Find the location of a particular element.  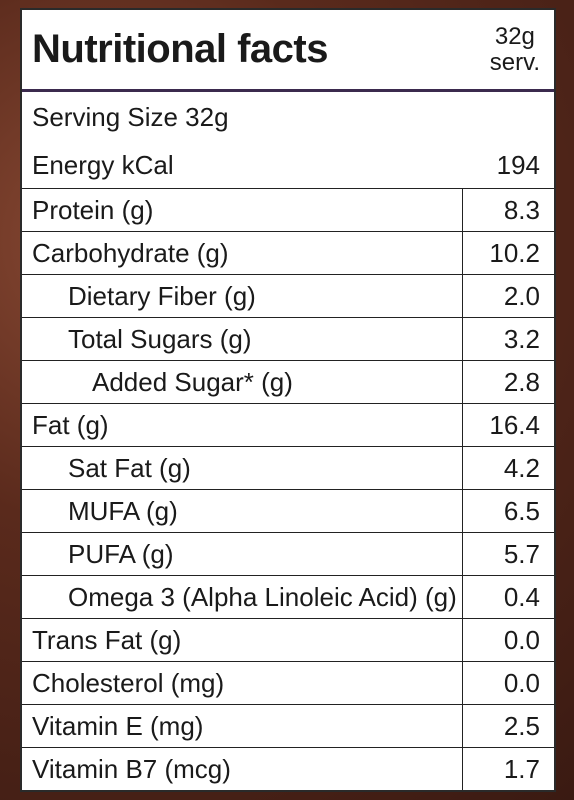

nutrient-value: 4.2 is located at coordinates (508, 468).